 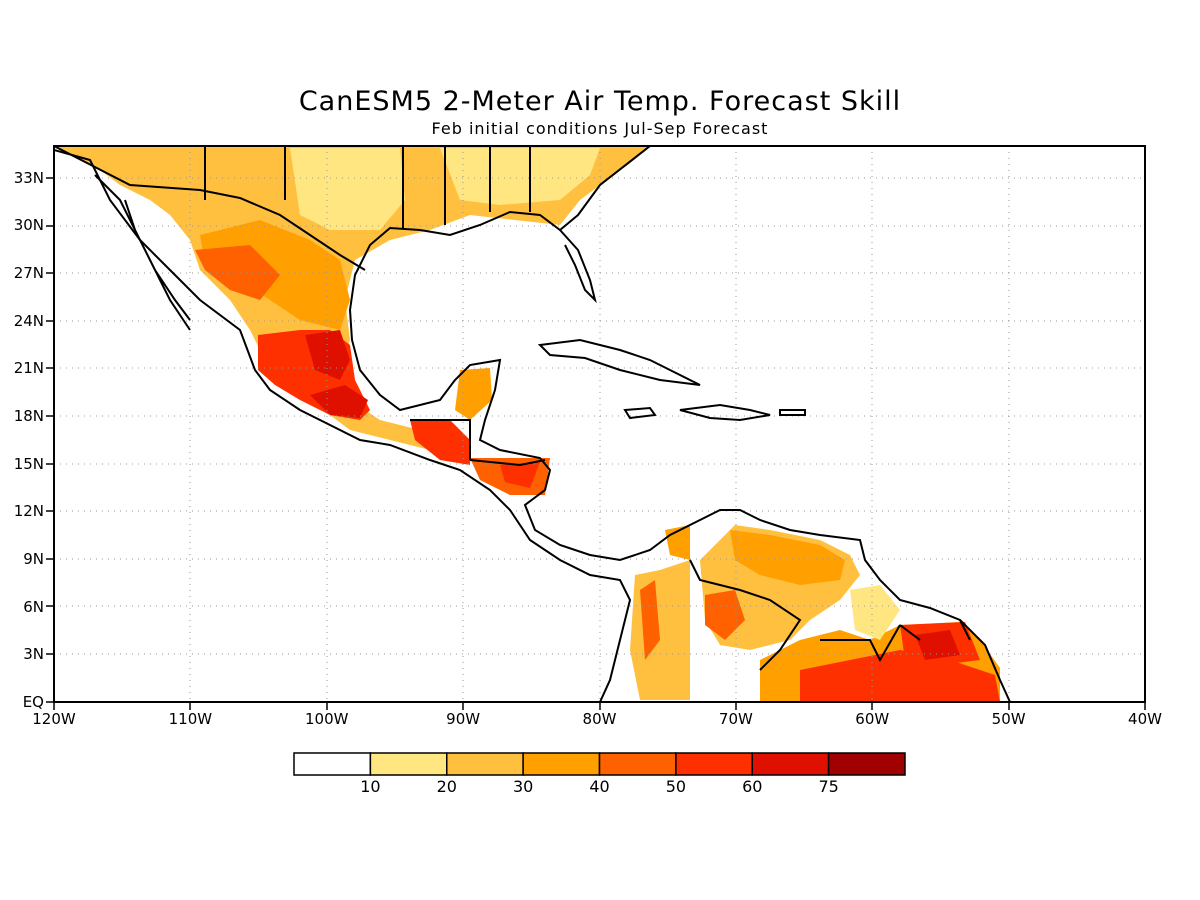 I want to click on shade-mexico-darkred, so click(x=327, y=355).